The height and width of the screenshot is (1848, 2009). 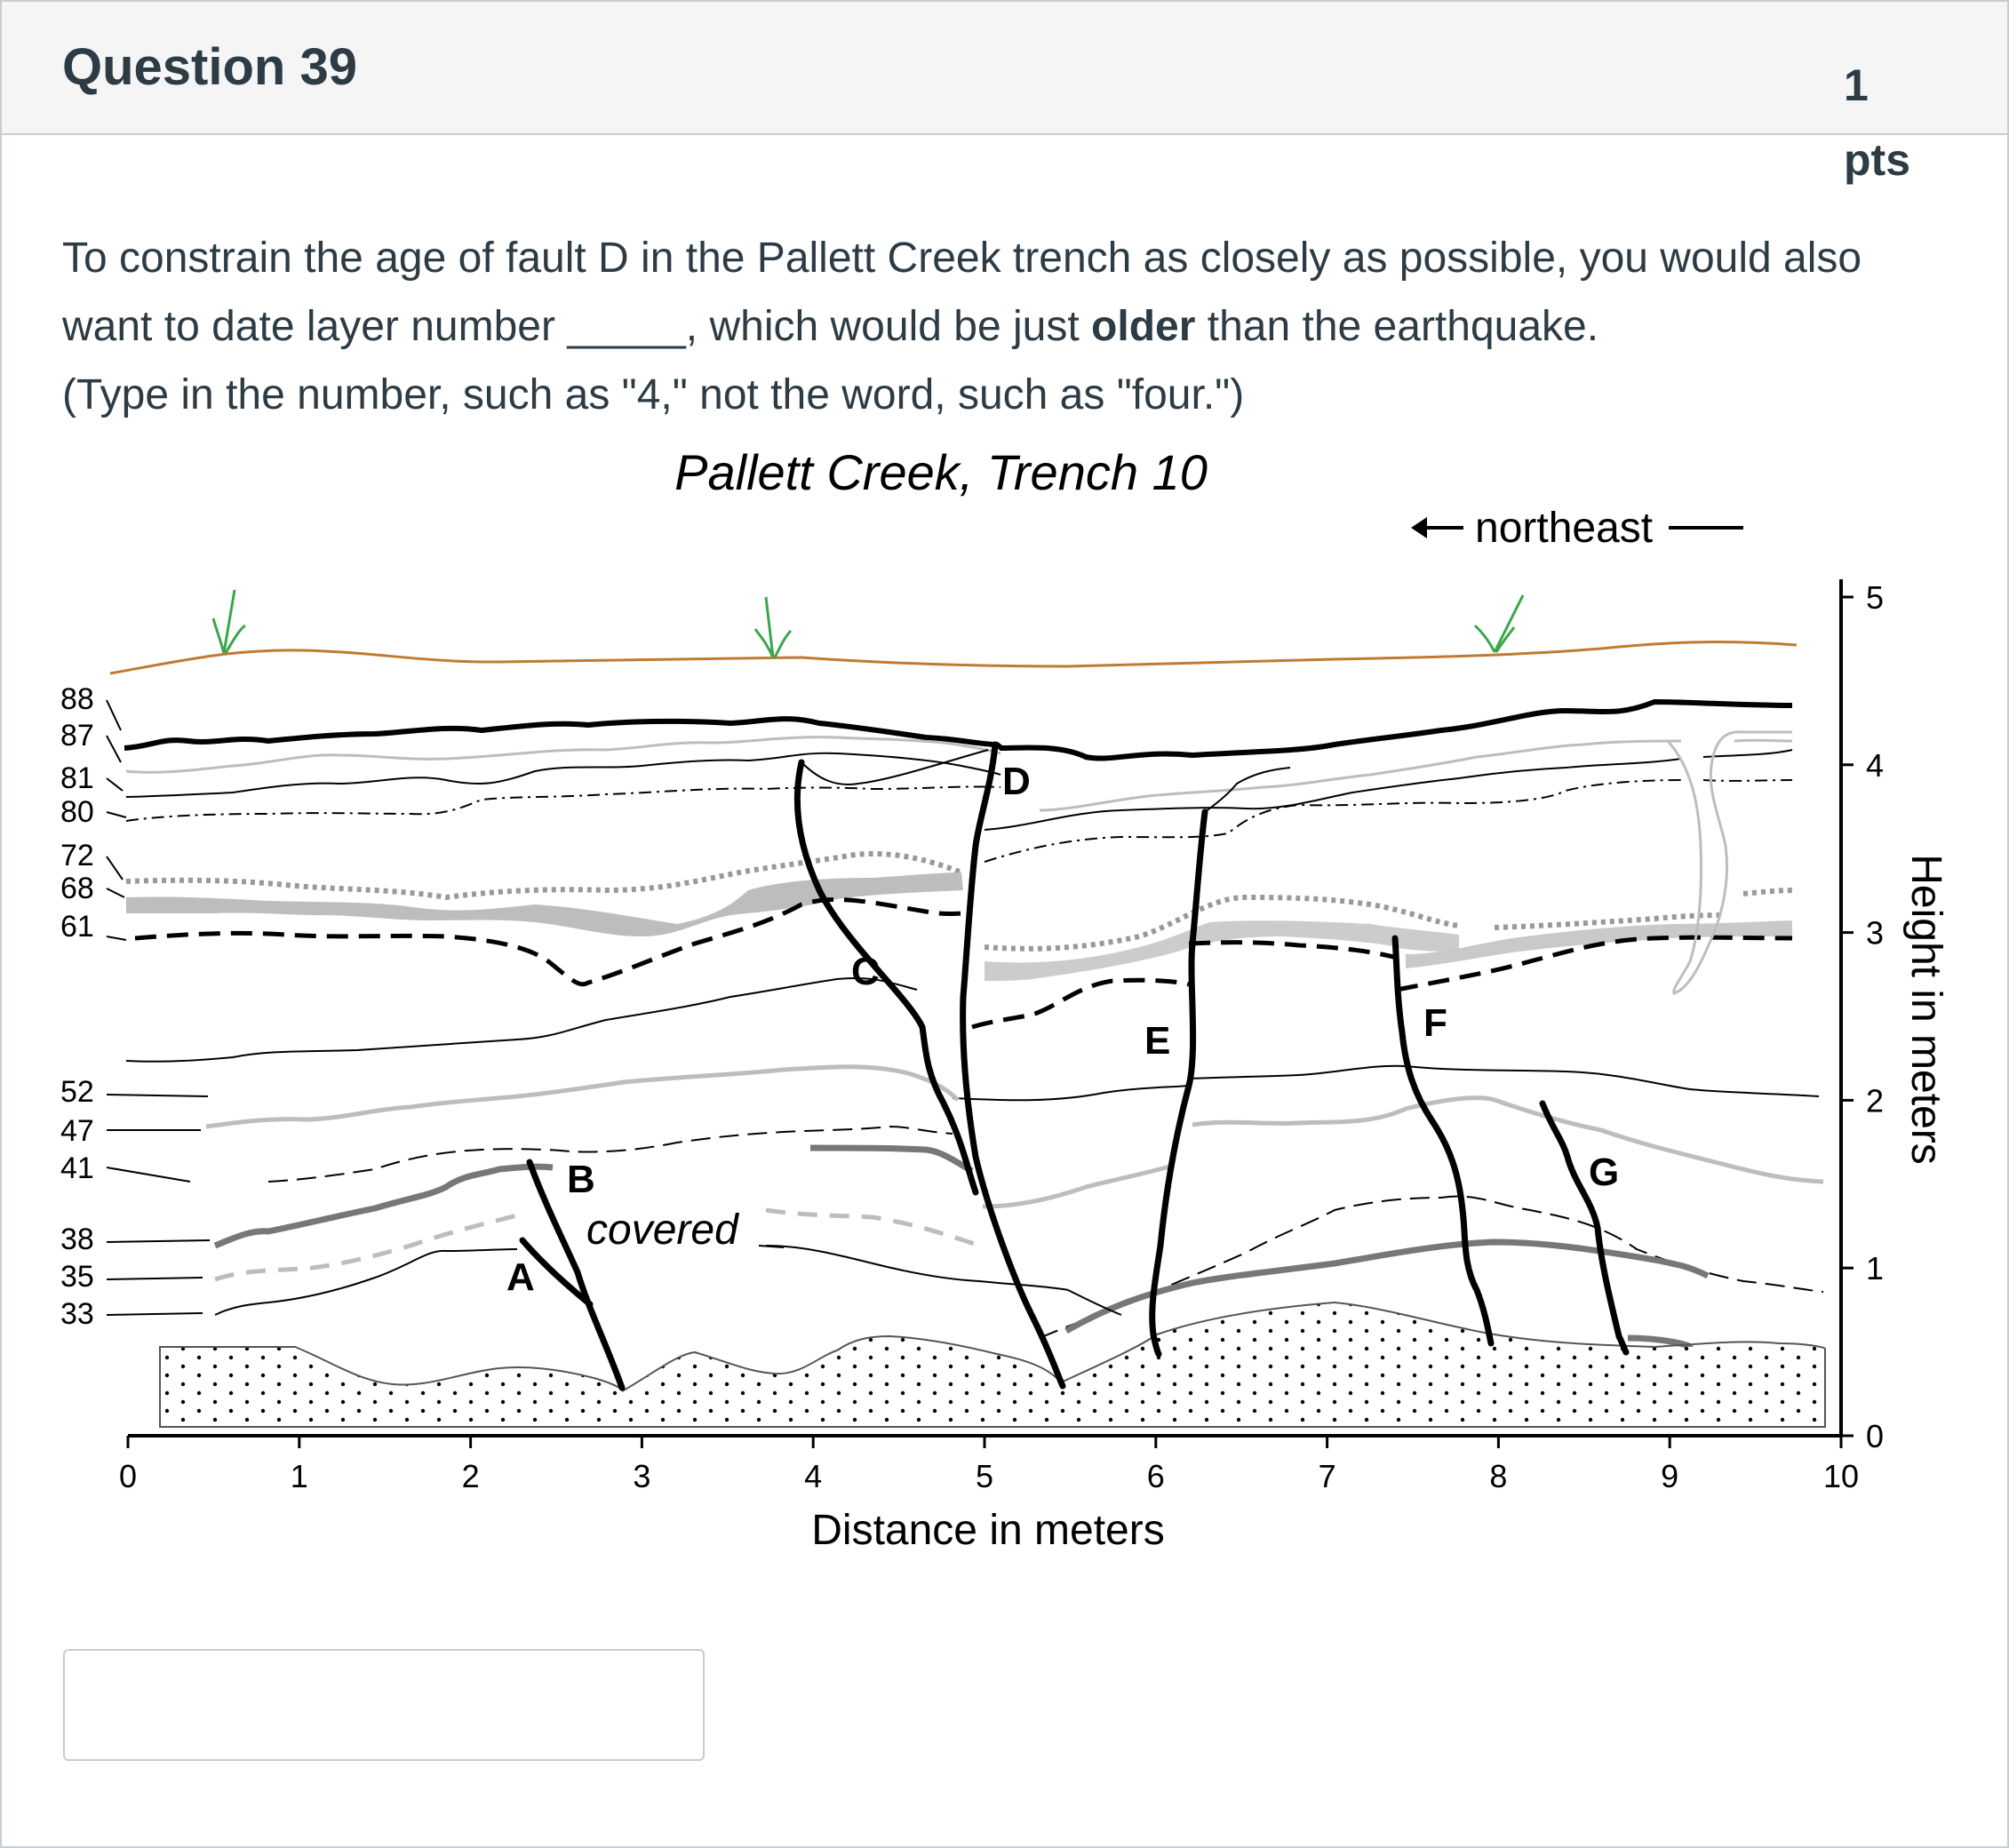 What do you see at coordinates (1013, 1065) in the screenshot?
I see `fault-d` at bounding box center [1013, 1065].